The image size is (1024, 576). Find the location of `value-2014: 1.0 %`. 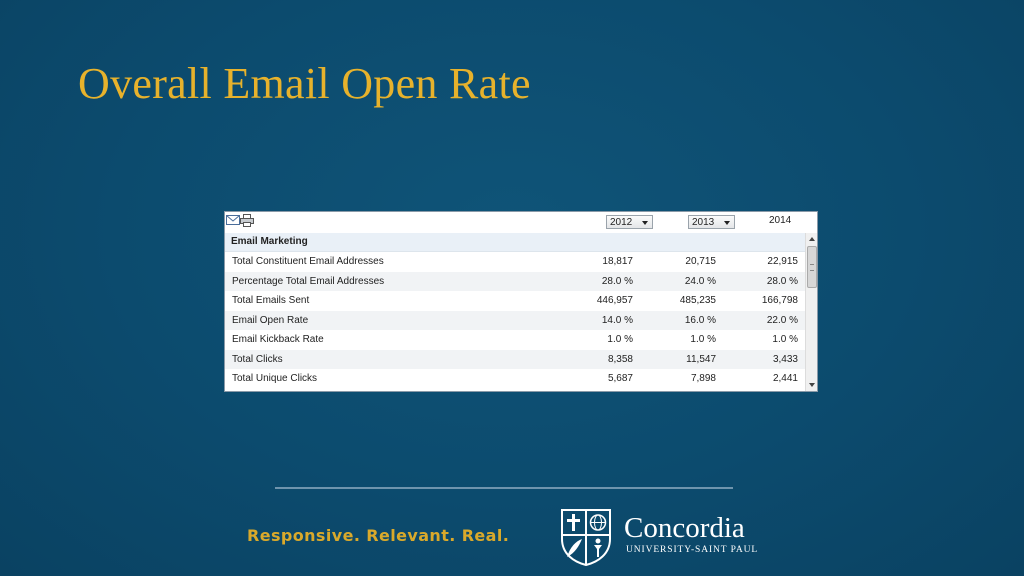

value-2014: 1.0 % is located at coordinates (785, 339).